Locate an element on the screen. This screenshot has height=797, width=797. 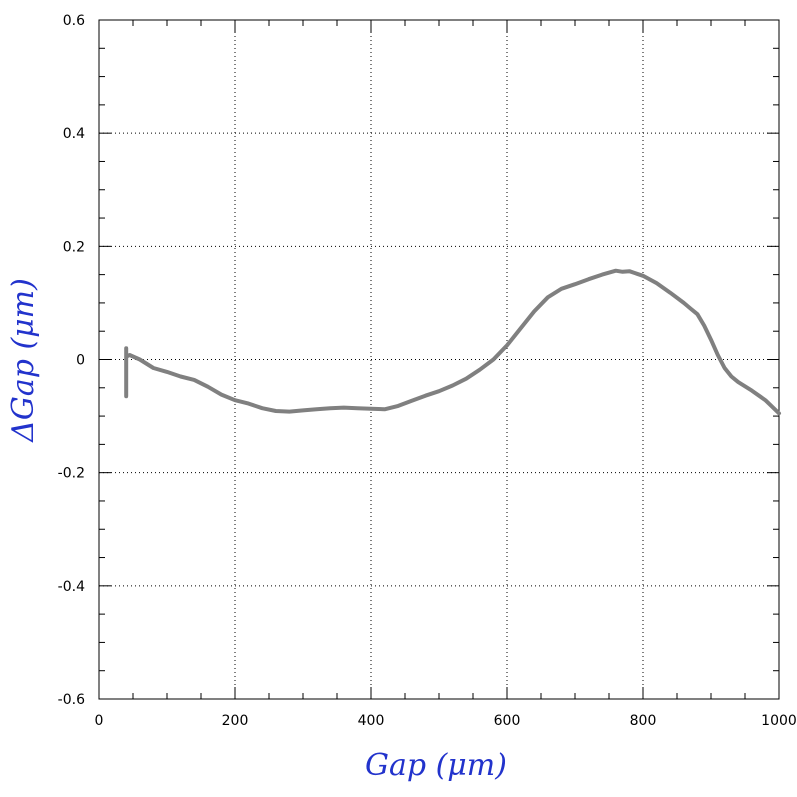
x-tick-labels: 0 200 400 600 800 1000 is located at coordinates (446, 721).